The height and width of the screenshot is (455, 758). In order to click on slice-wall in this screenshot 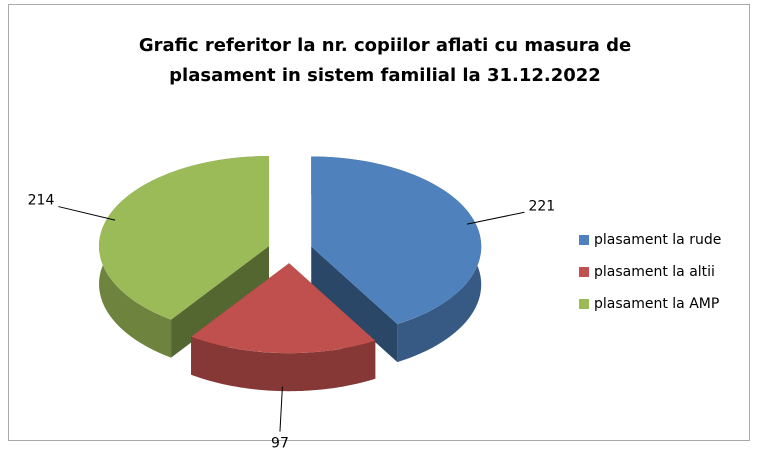, I will do `click(283, 364)`.